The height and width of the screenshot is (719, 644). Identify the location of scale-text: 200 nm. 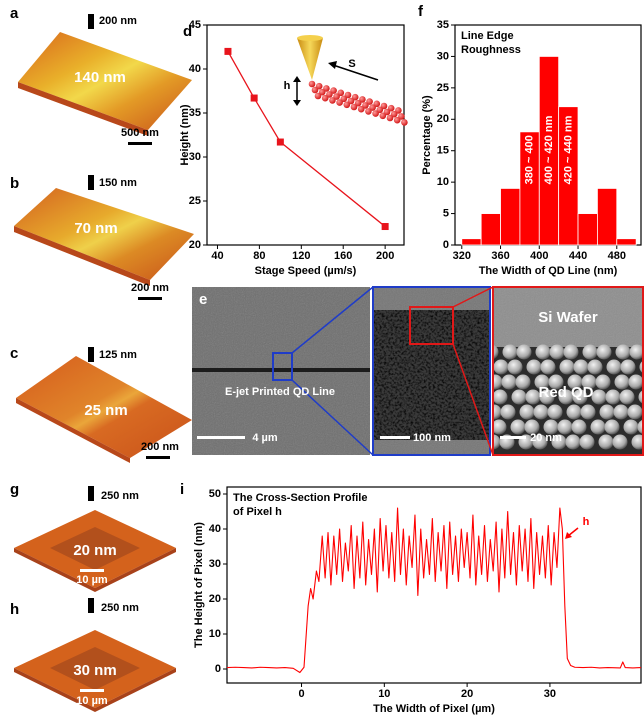
(150, 288).